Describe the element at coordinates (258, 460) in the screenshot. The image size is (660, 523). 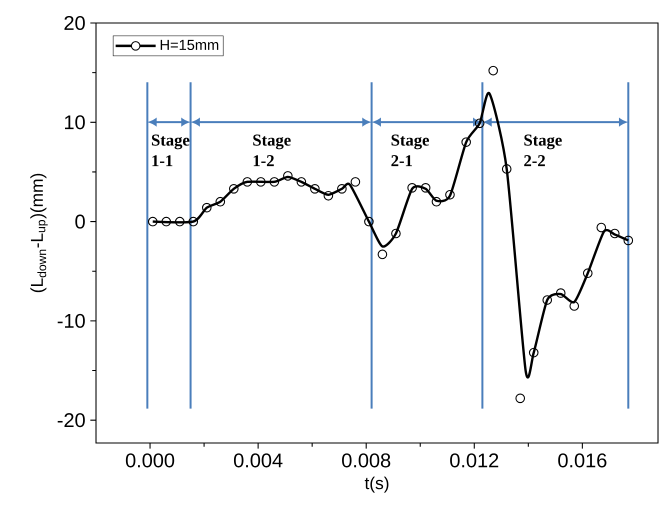
I see `x-tick-label: 0.004` at that location.